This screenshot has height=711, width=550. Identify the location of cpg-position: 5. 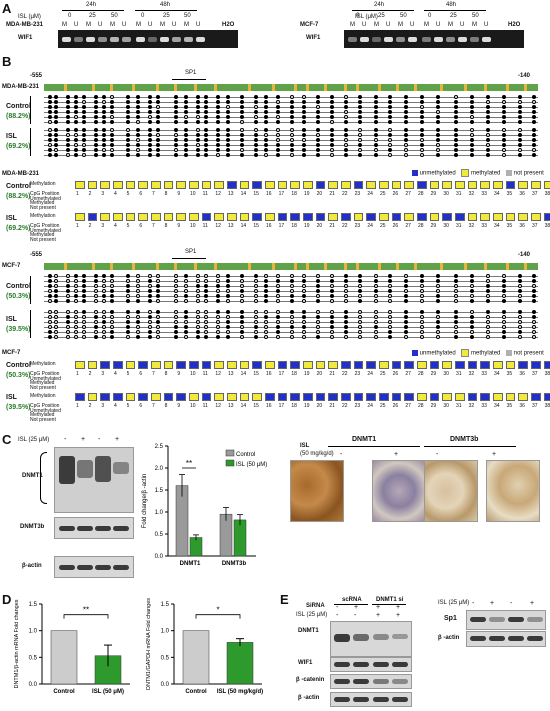
(128, 226).